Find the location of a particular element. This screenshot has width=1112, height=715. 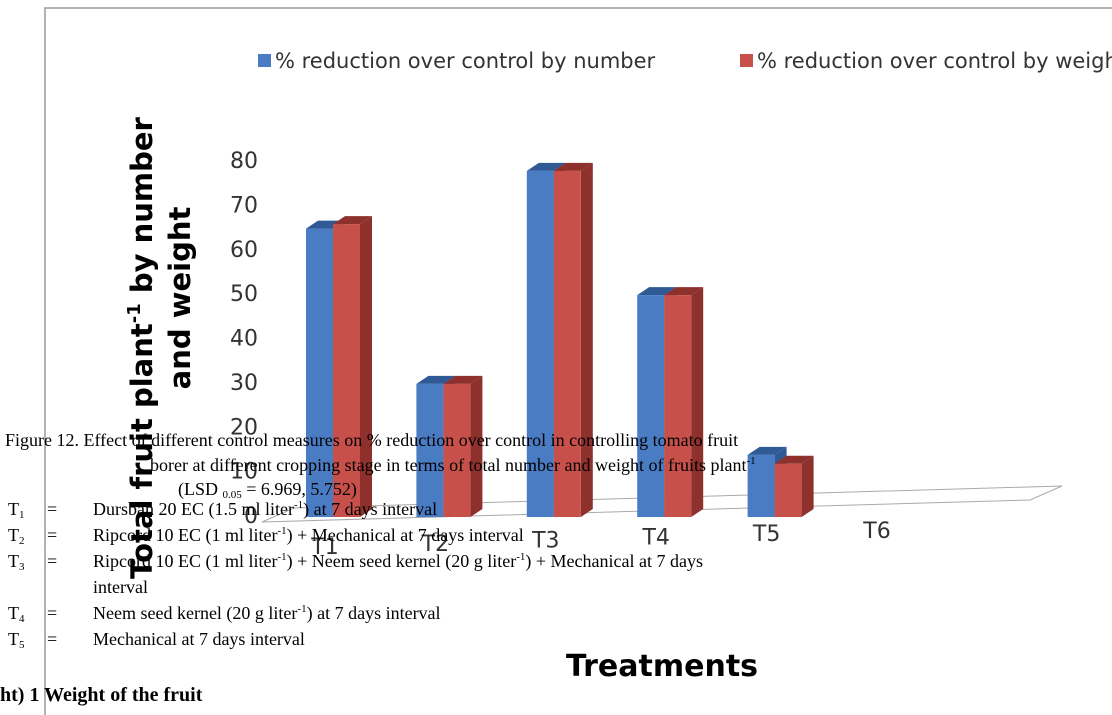

x-tick-label: T2 is located at coordinates (435, 544).